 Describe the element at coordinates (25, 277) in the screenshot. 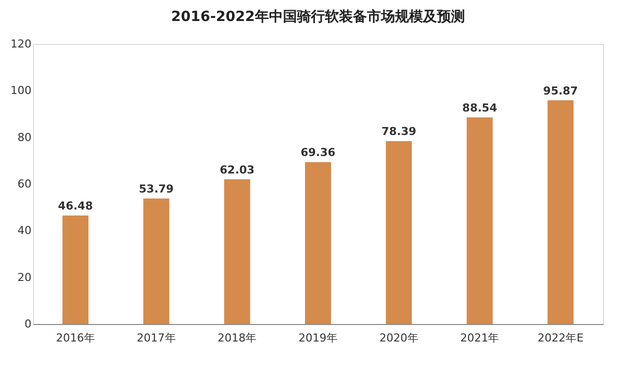

I see `y-tick-label: 20` at that location.